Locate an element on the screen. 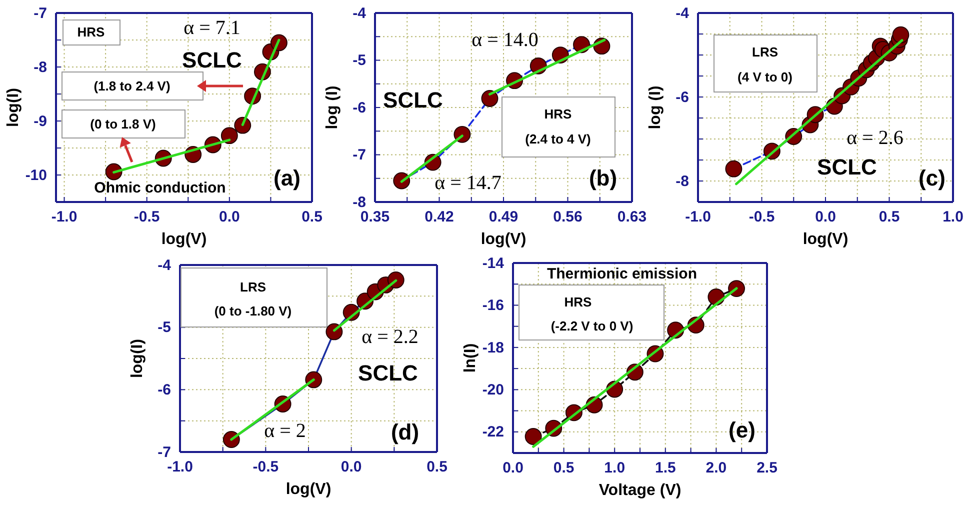 The image size is (966, 508). x-tick-label: 1.5 is located at coordinates (665, 468).